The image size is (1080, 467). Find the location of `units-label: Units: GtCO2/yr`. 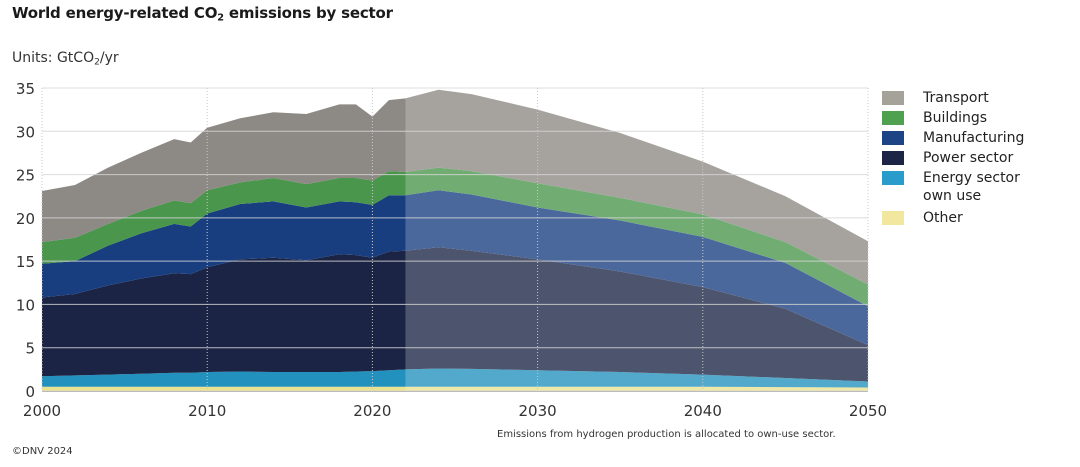

units-label: Units: GtCO2/yr is located at coordinates (65, 58).